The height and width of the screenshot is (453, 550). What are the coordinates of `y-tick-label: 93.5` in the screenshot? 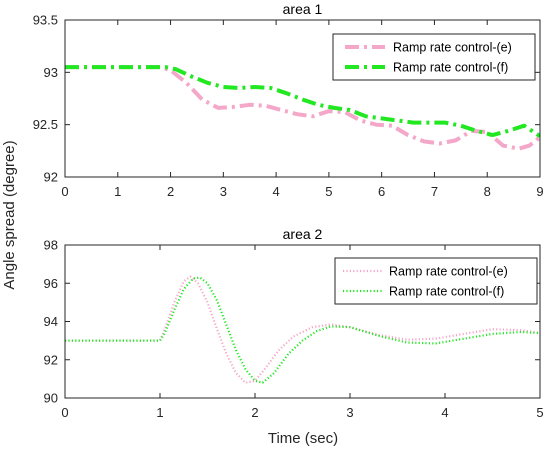 It's located at (45, 20).